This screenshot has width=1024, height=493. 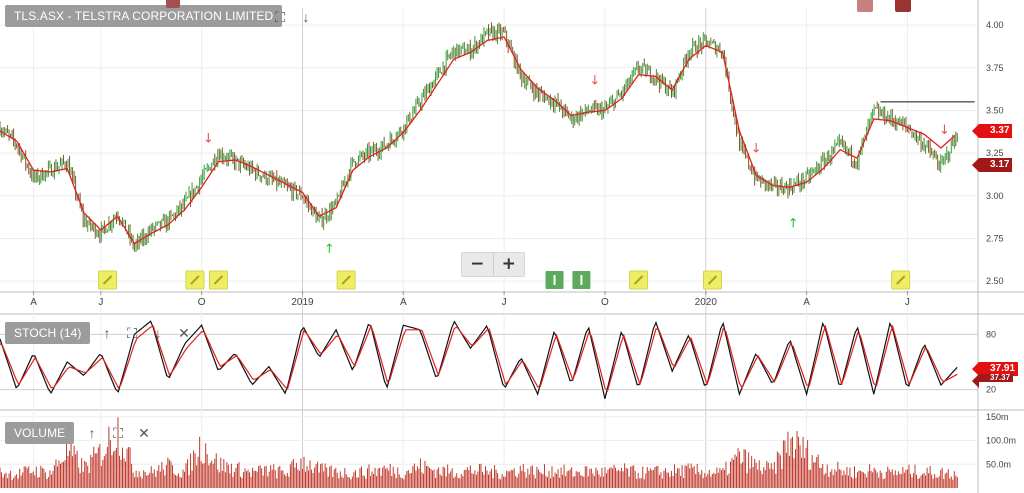 What do you see at coordinates (995, 196) in the screenshot?
I see `price-y-tick: 3.00` at bounding box center [995, 196].